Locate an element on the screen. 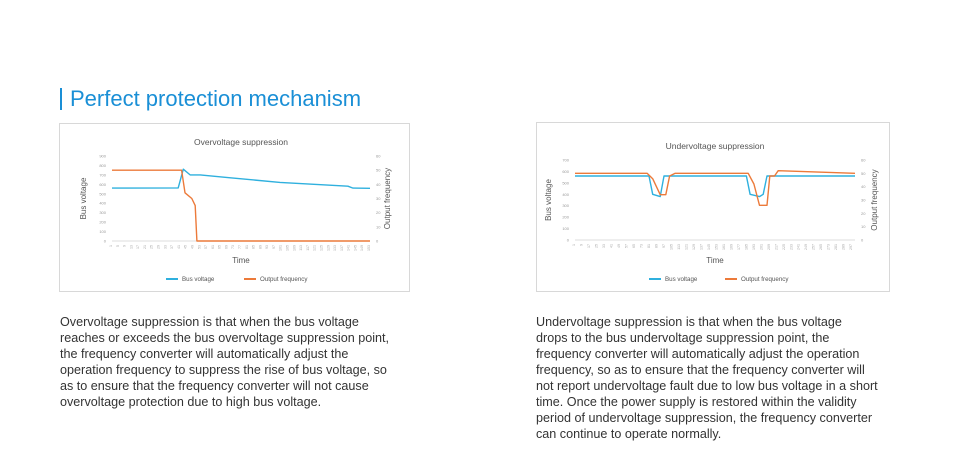 This screenshot has width=974, height=461. chart-title: Overvoltage suppression is located at coordinates (241, 142).